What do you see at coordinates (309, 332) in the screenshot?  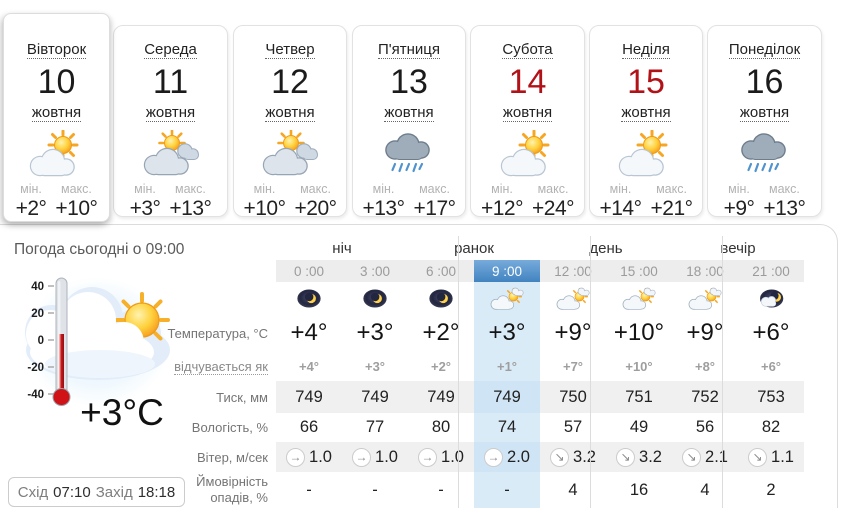 I see `temperature-value: +4°` at bounding box center [309, 332].